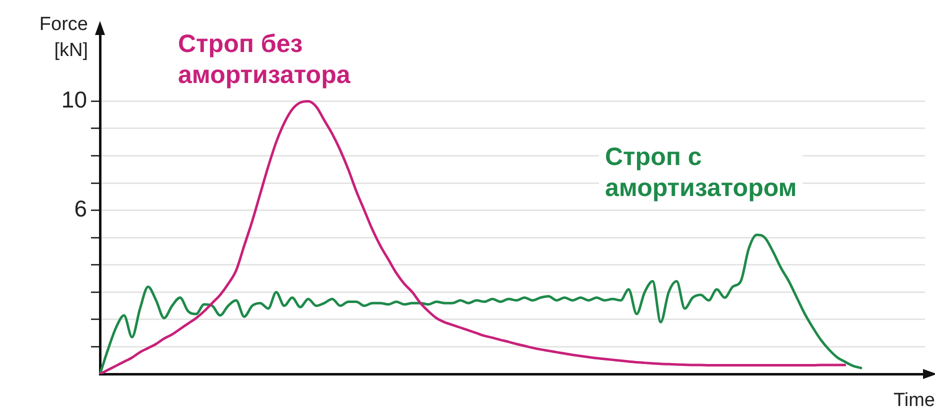 The image size is (935, 413). I want to click on y-tick-label: 6, so click(80, 209).